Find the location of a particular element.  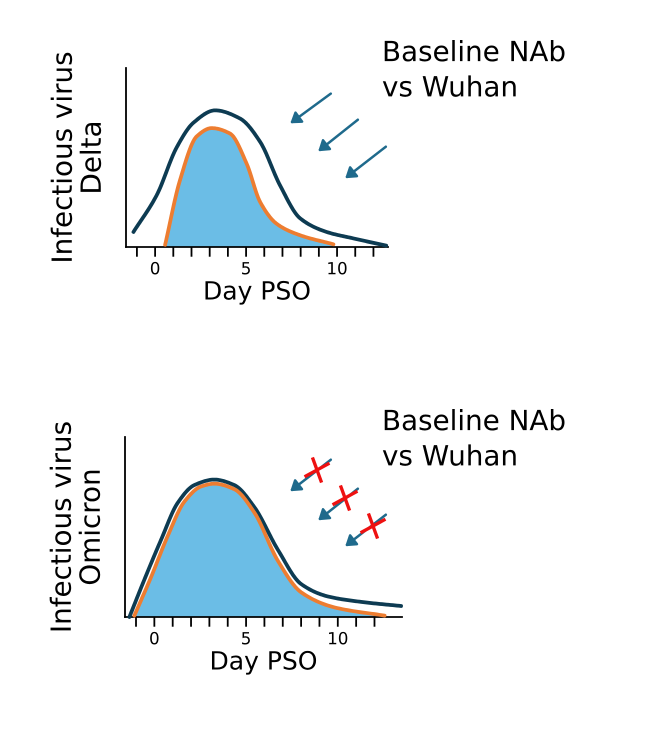

y-axis-title: Infectious virus Delta is located at coordinates (76, 156).